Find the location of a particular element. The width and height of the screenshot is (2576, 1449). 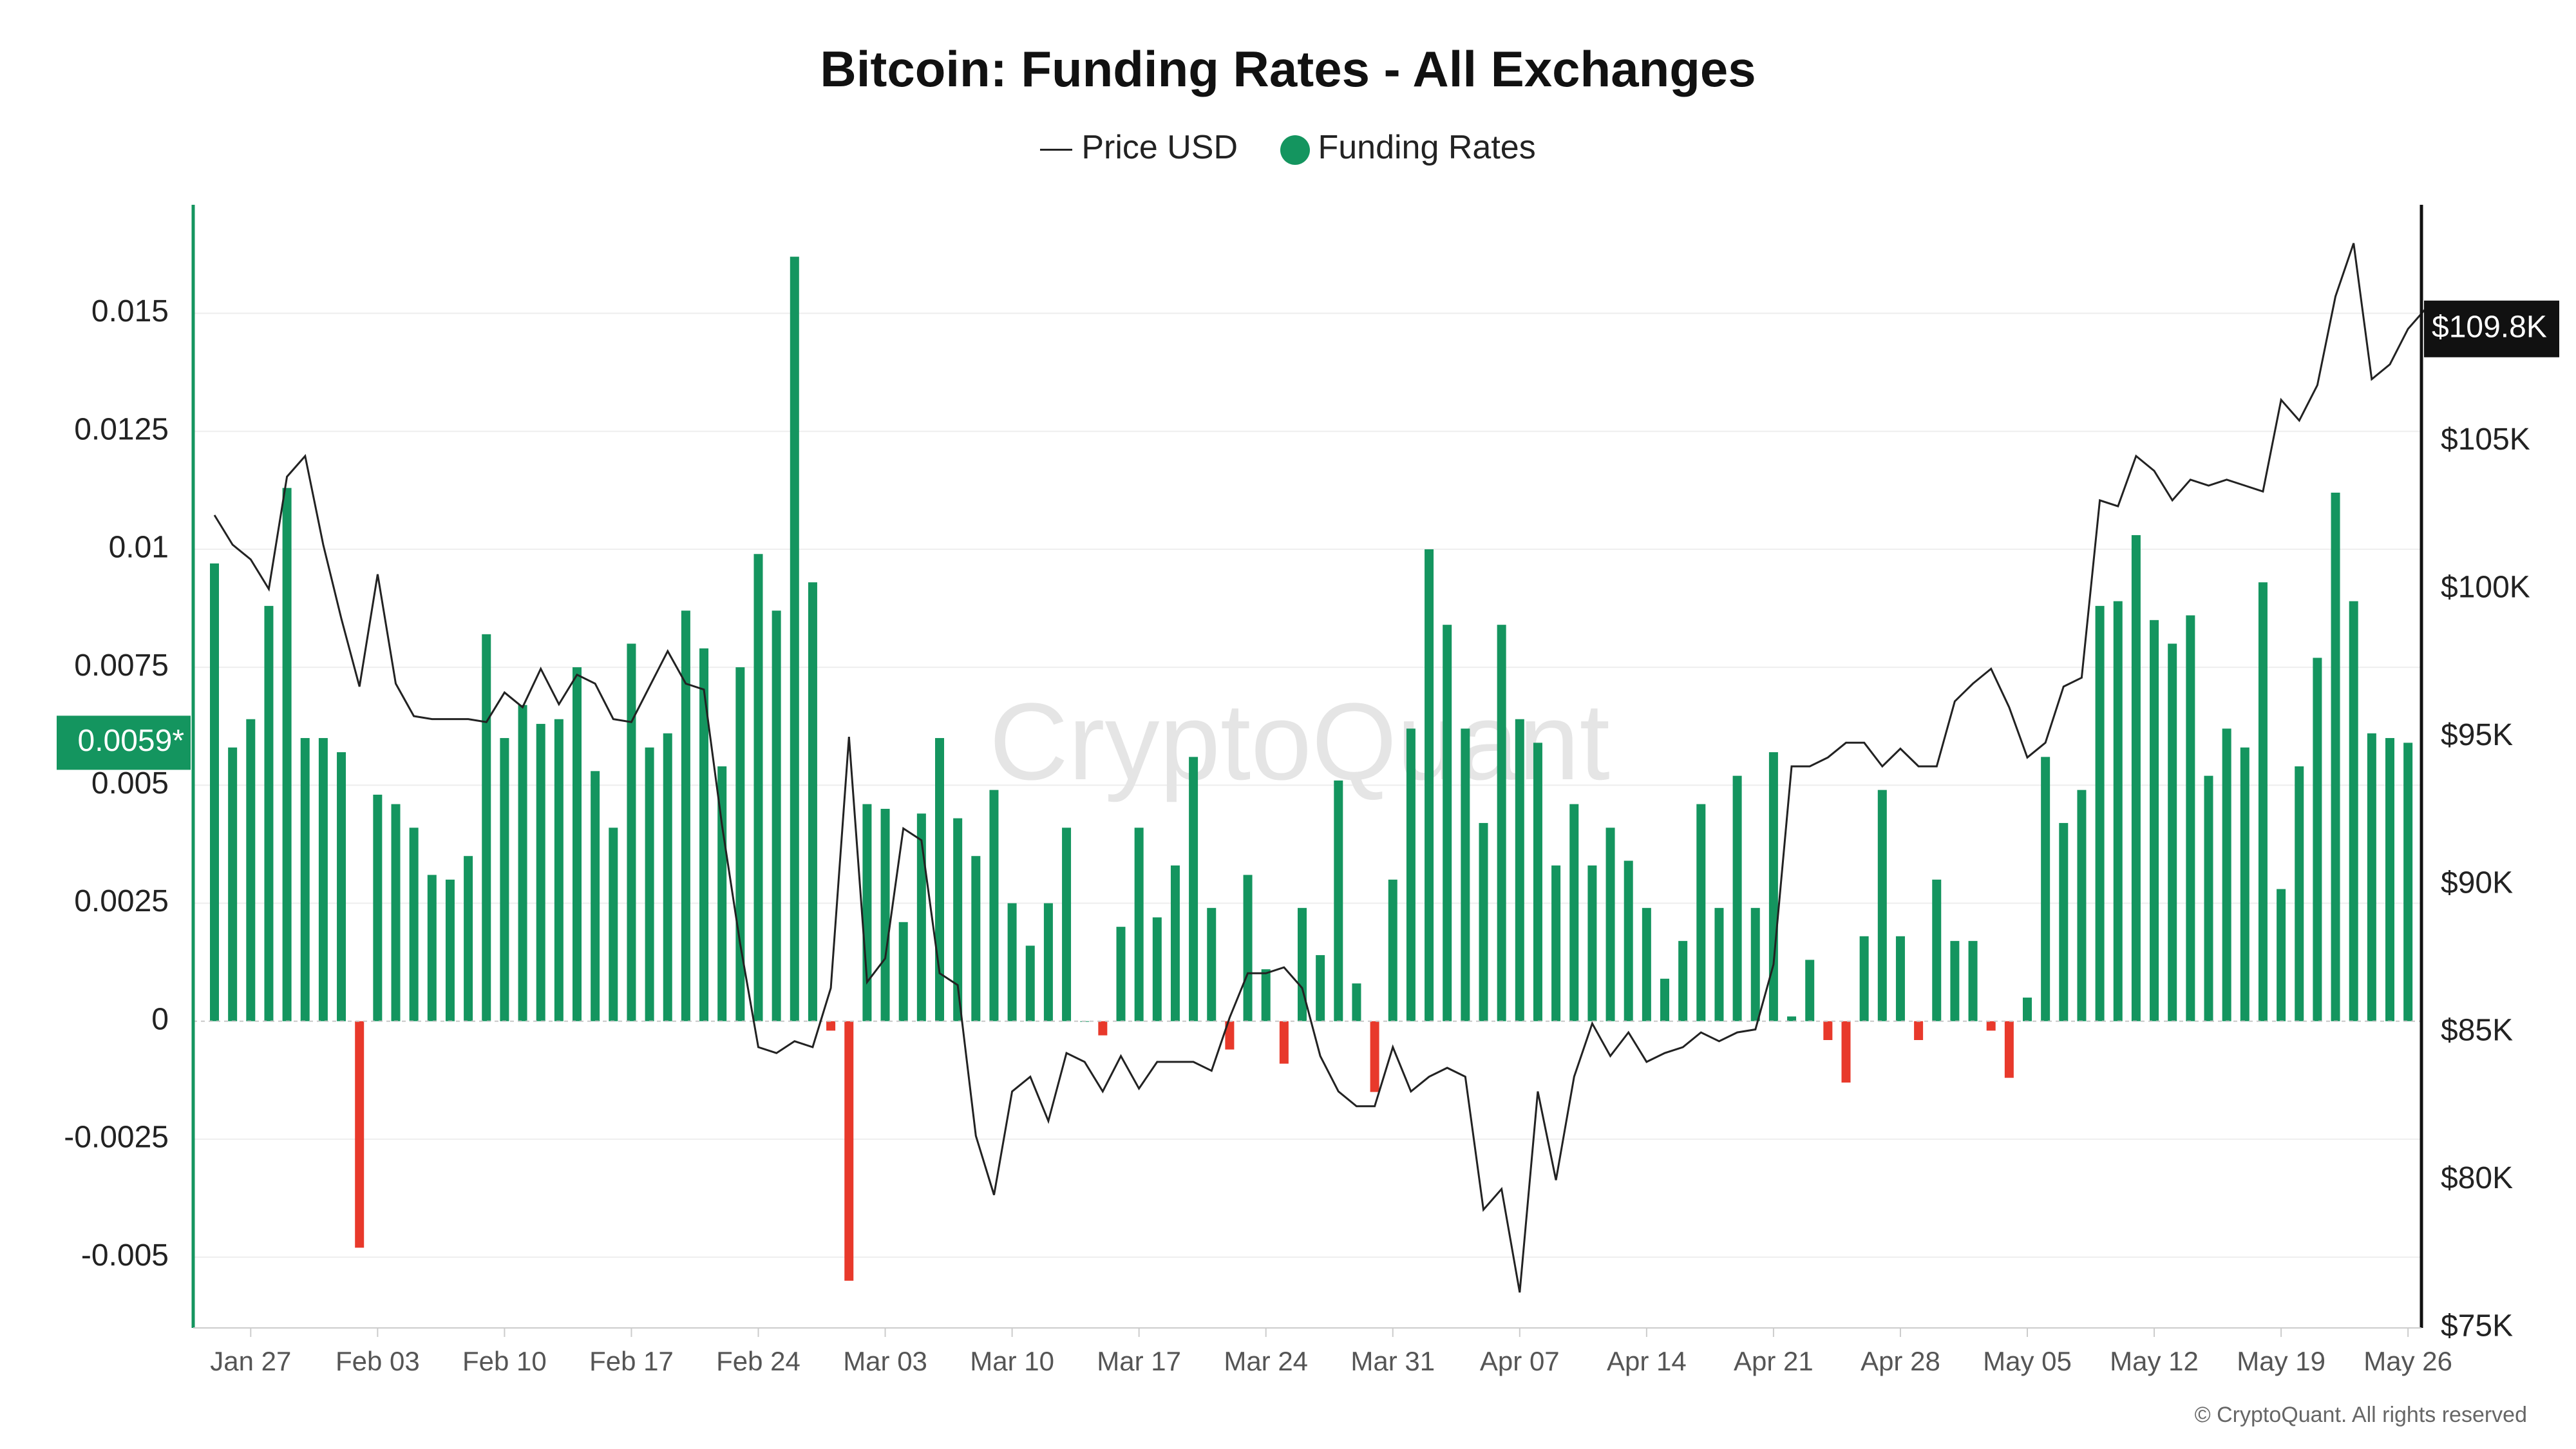

current-price-value: $109.8K is located at coordinates (2489, 327).